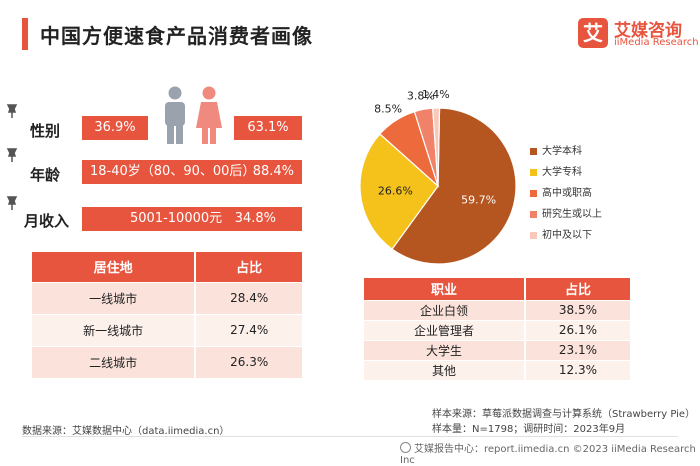  I want to click on table-row: 一线城市 28.4%, so click(167, 298).